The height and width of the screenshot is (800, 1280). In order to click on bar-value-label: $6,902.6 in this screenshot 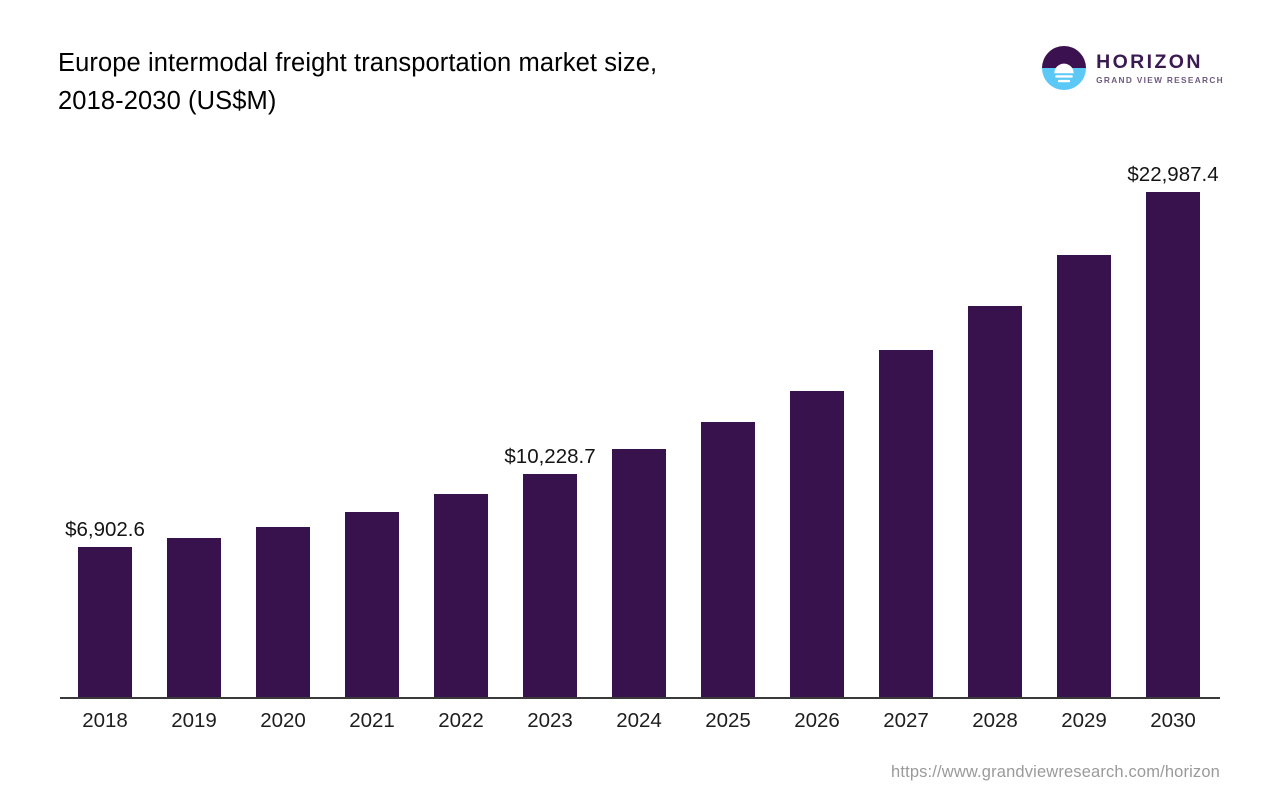, I will do `click(105, 529)`.